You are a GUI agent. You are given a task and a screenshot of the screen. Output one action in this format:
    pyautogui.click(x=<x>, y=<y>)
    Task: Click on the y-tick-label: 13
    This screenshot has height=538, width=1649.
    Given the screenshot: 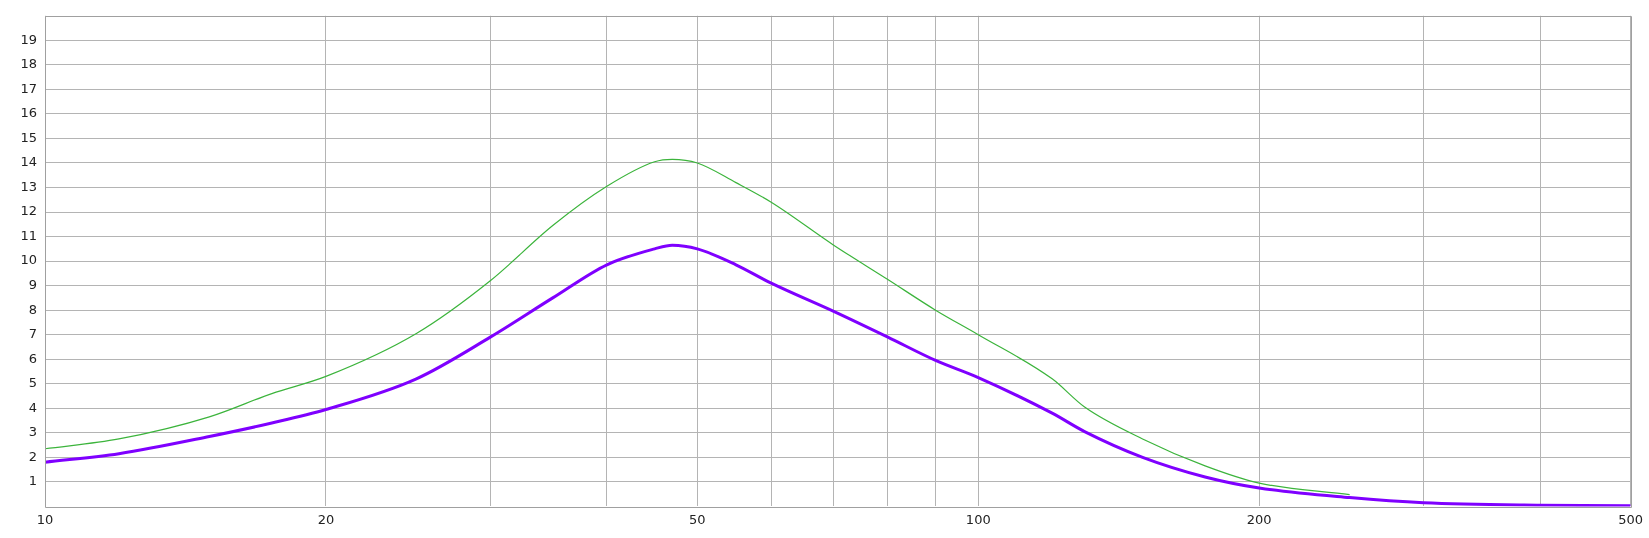 What is the action you would take?
    pyautogui.click(x=28, y=186)
    